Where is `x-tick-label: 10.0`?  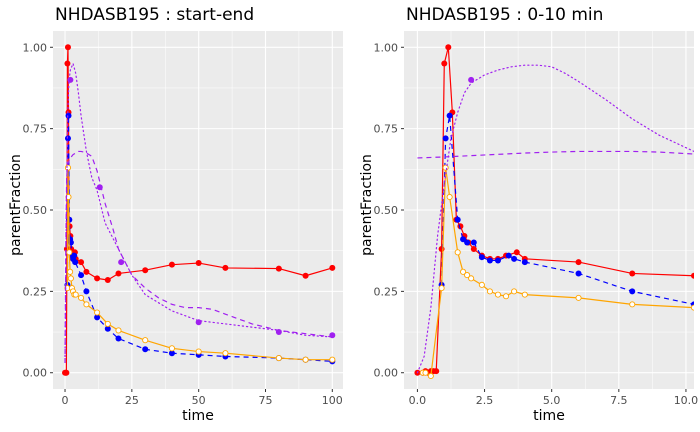 x-tick-label: 10.0 is located at coordinates (686, 400).